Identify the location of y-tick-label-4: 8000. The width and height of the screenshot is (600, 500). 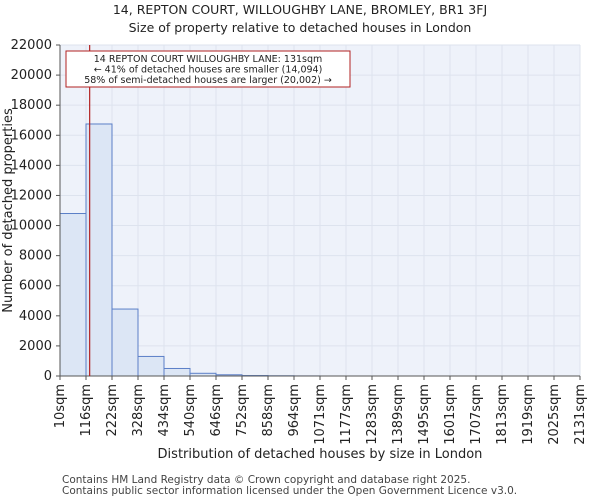
(35, 256).